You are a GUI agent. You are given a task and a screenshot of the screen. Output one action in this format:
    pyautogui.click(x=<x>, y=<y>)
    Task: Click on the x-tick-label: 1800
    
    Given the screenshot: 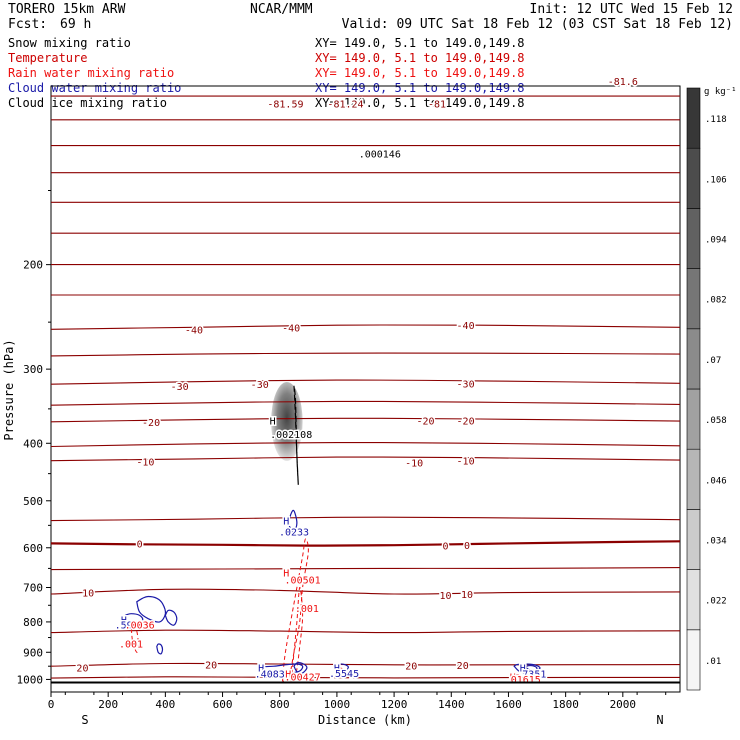 What is the action you would take?
    pyautogui.click(x=565, y=704)
    